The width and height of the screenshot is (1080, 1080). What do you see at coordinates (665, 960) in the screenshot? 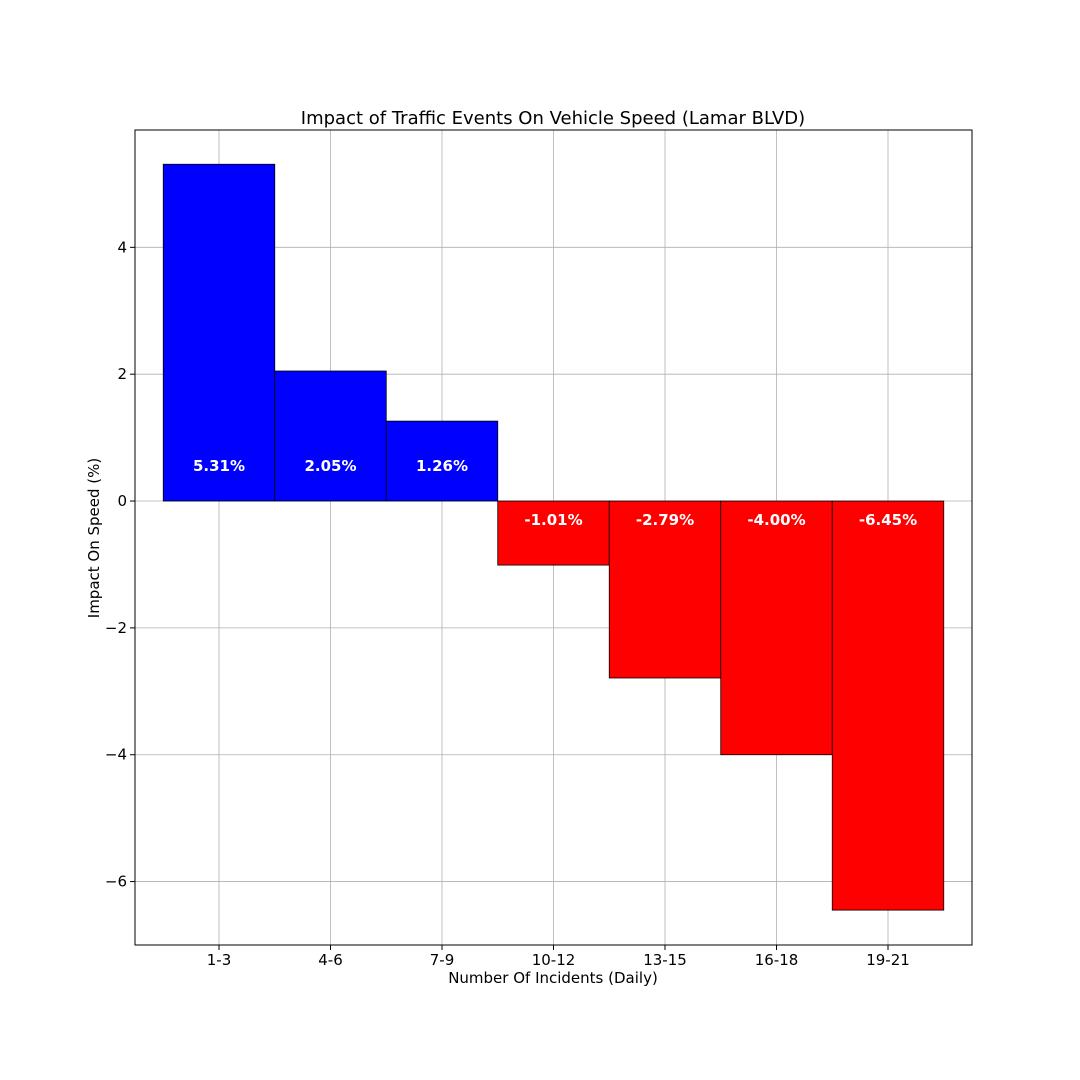
I see `x-tick-label: 13-15` at bounding box center [665, 960].